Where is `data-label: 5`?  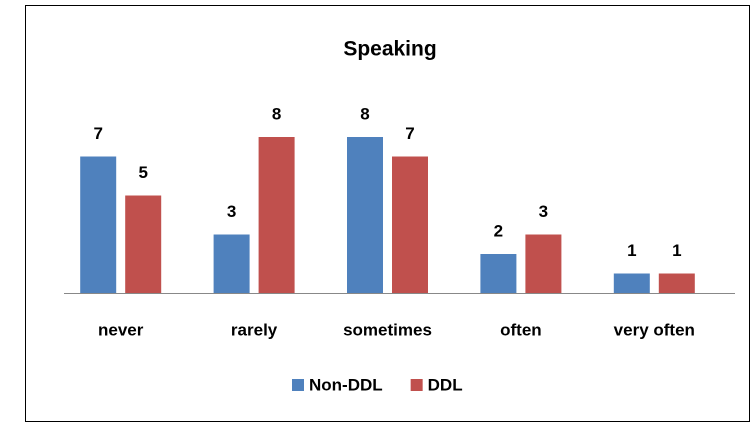
data-label: 5 is located at coordinates (142, 172).